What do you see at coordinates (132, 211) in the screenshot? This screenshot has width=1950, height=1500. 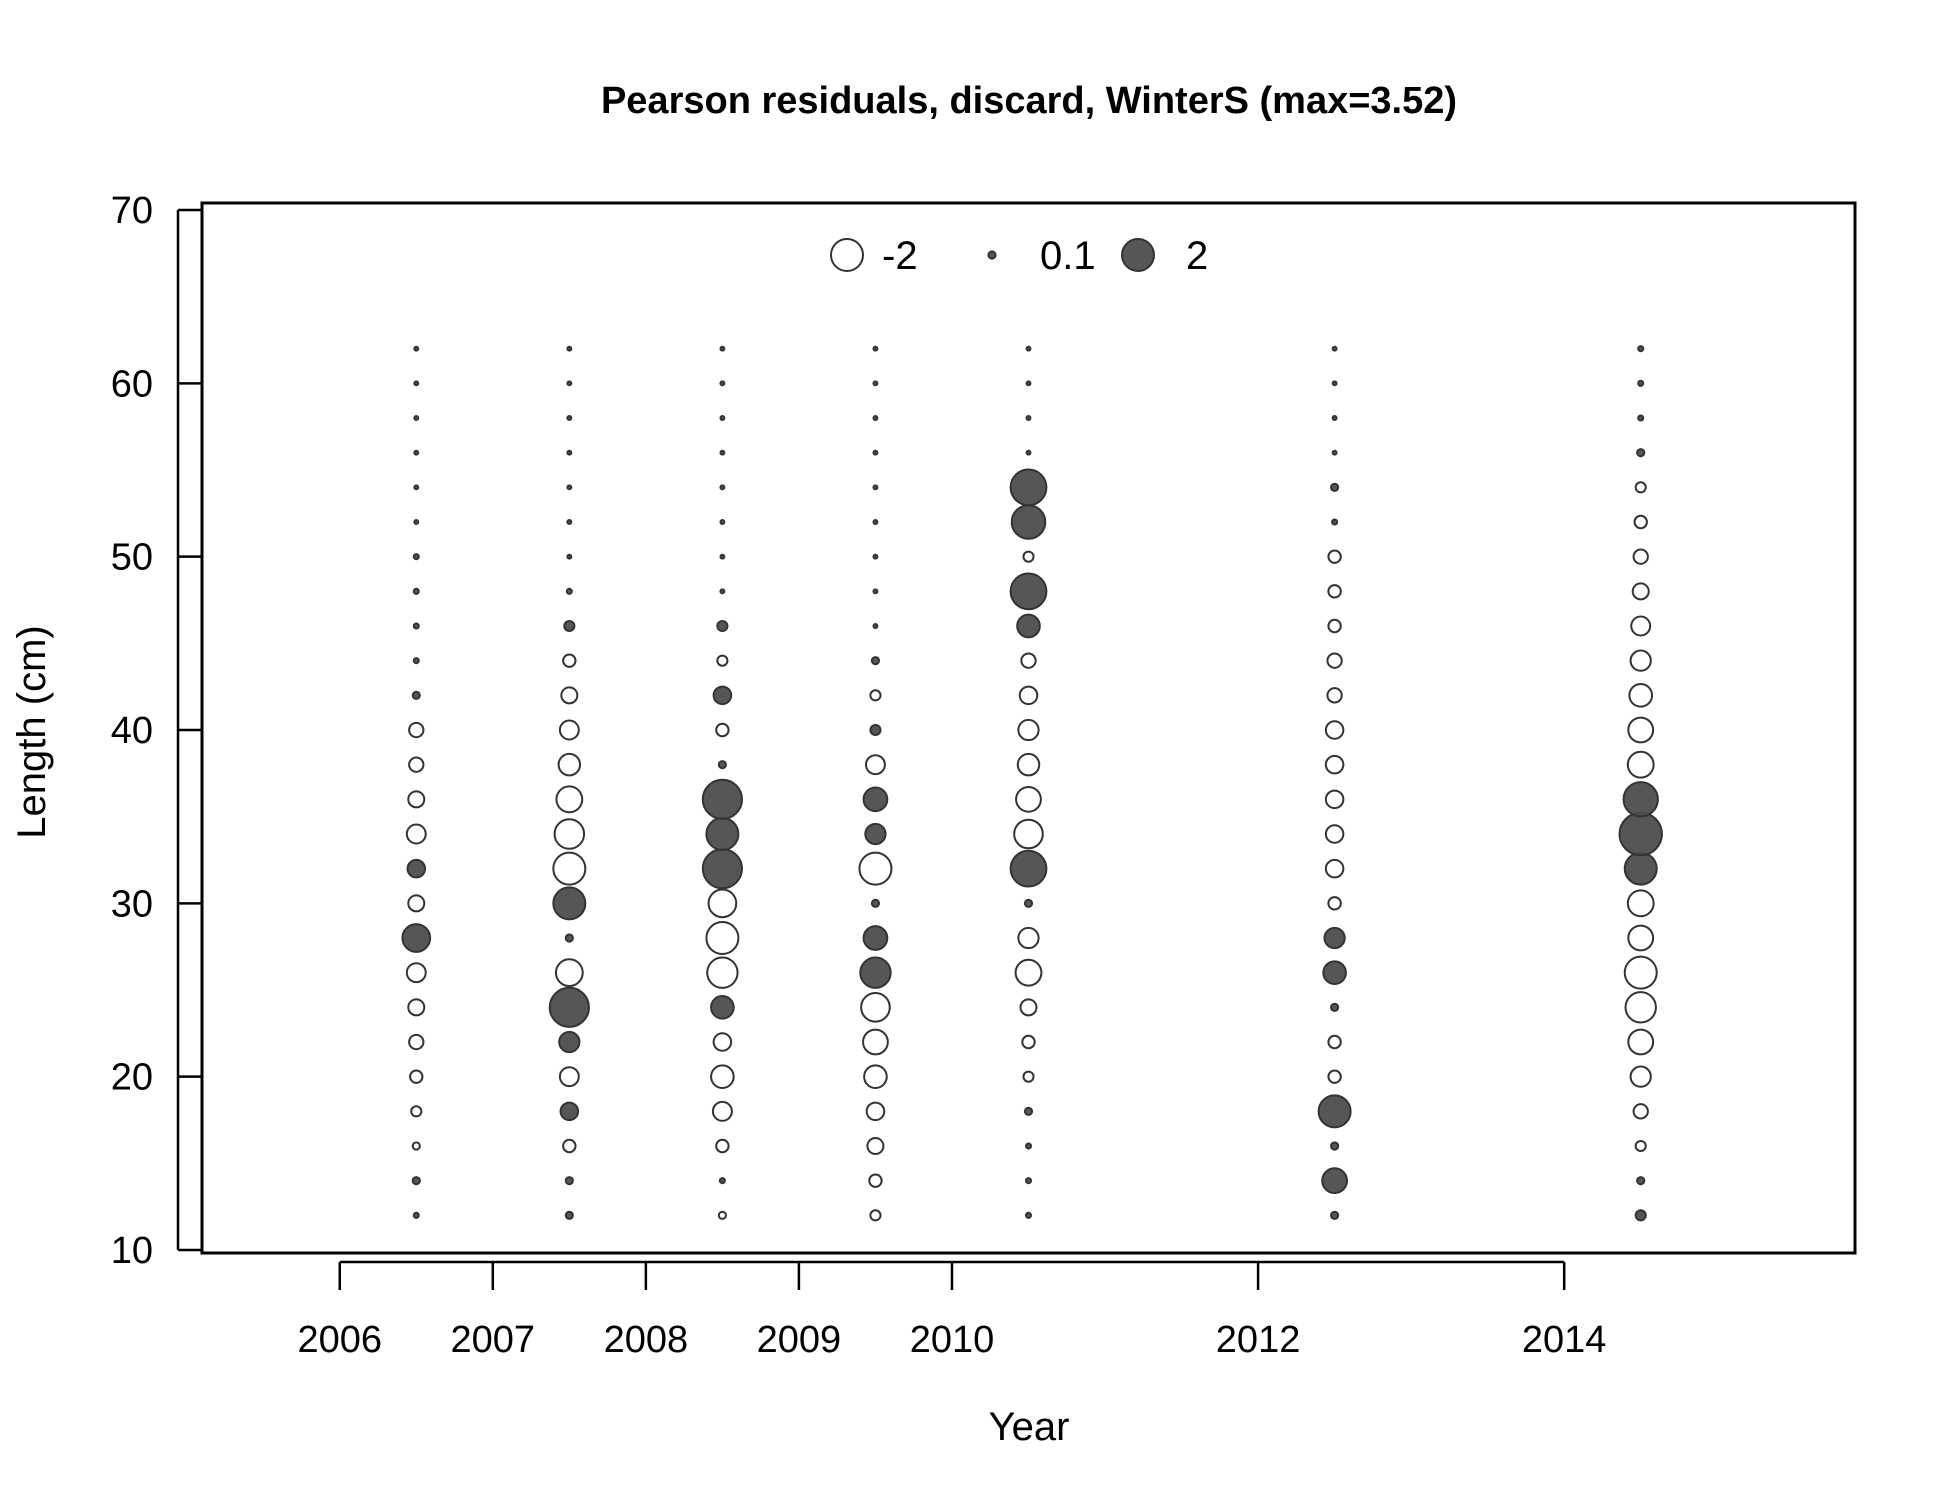 I see `y-tick-label: 70` at bounding box center [132, 211].